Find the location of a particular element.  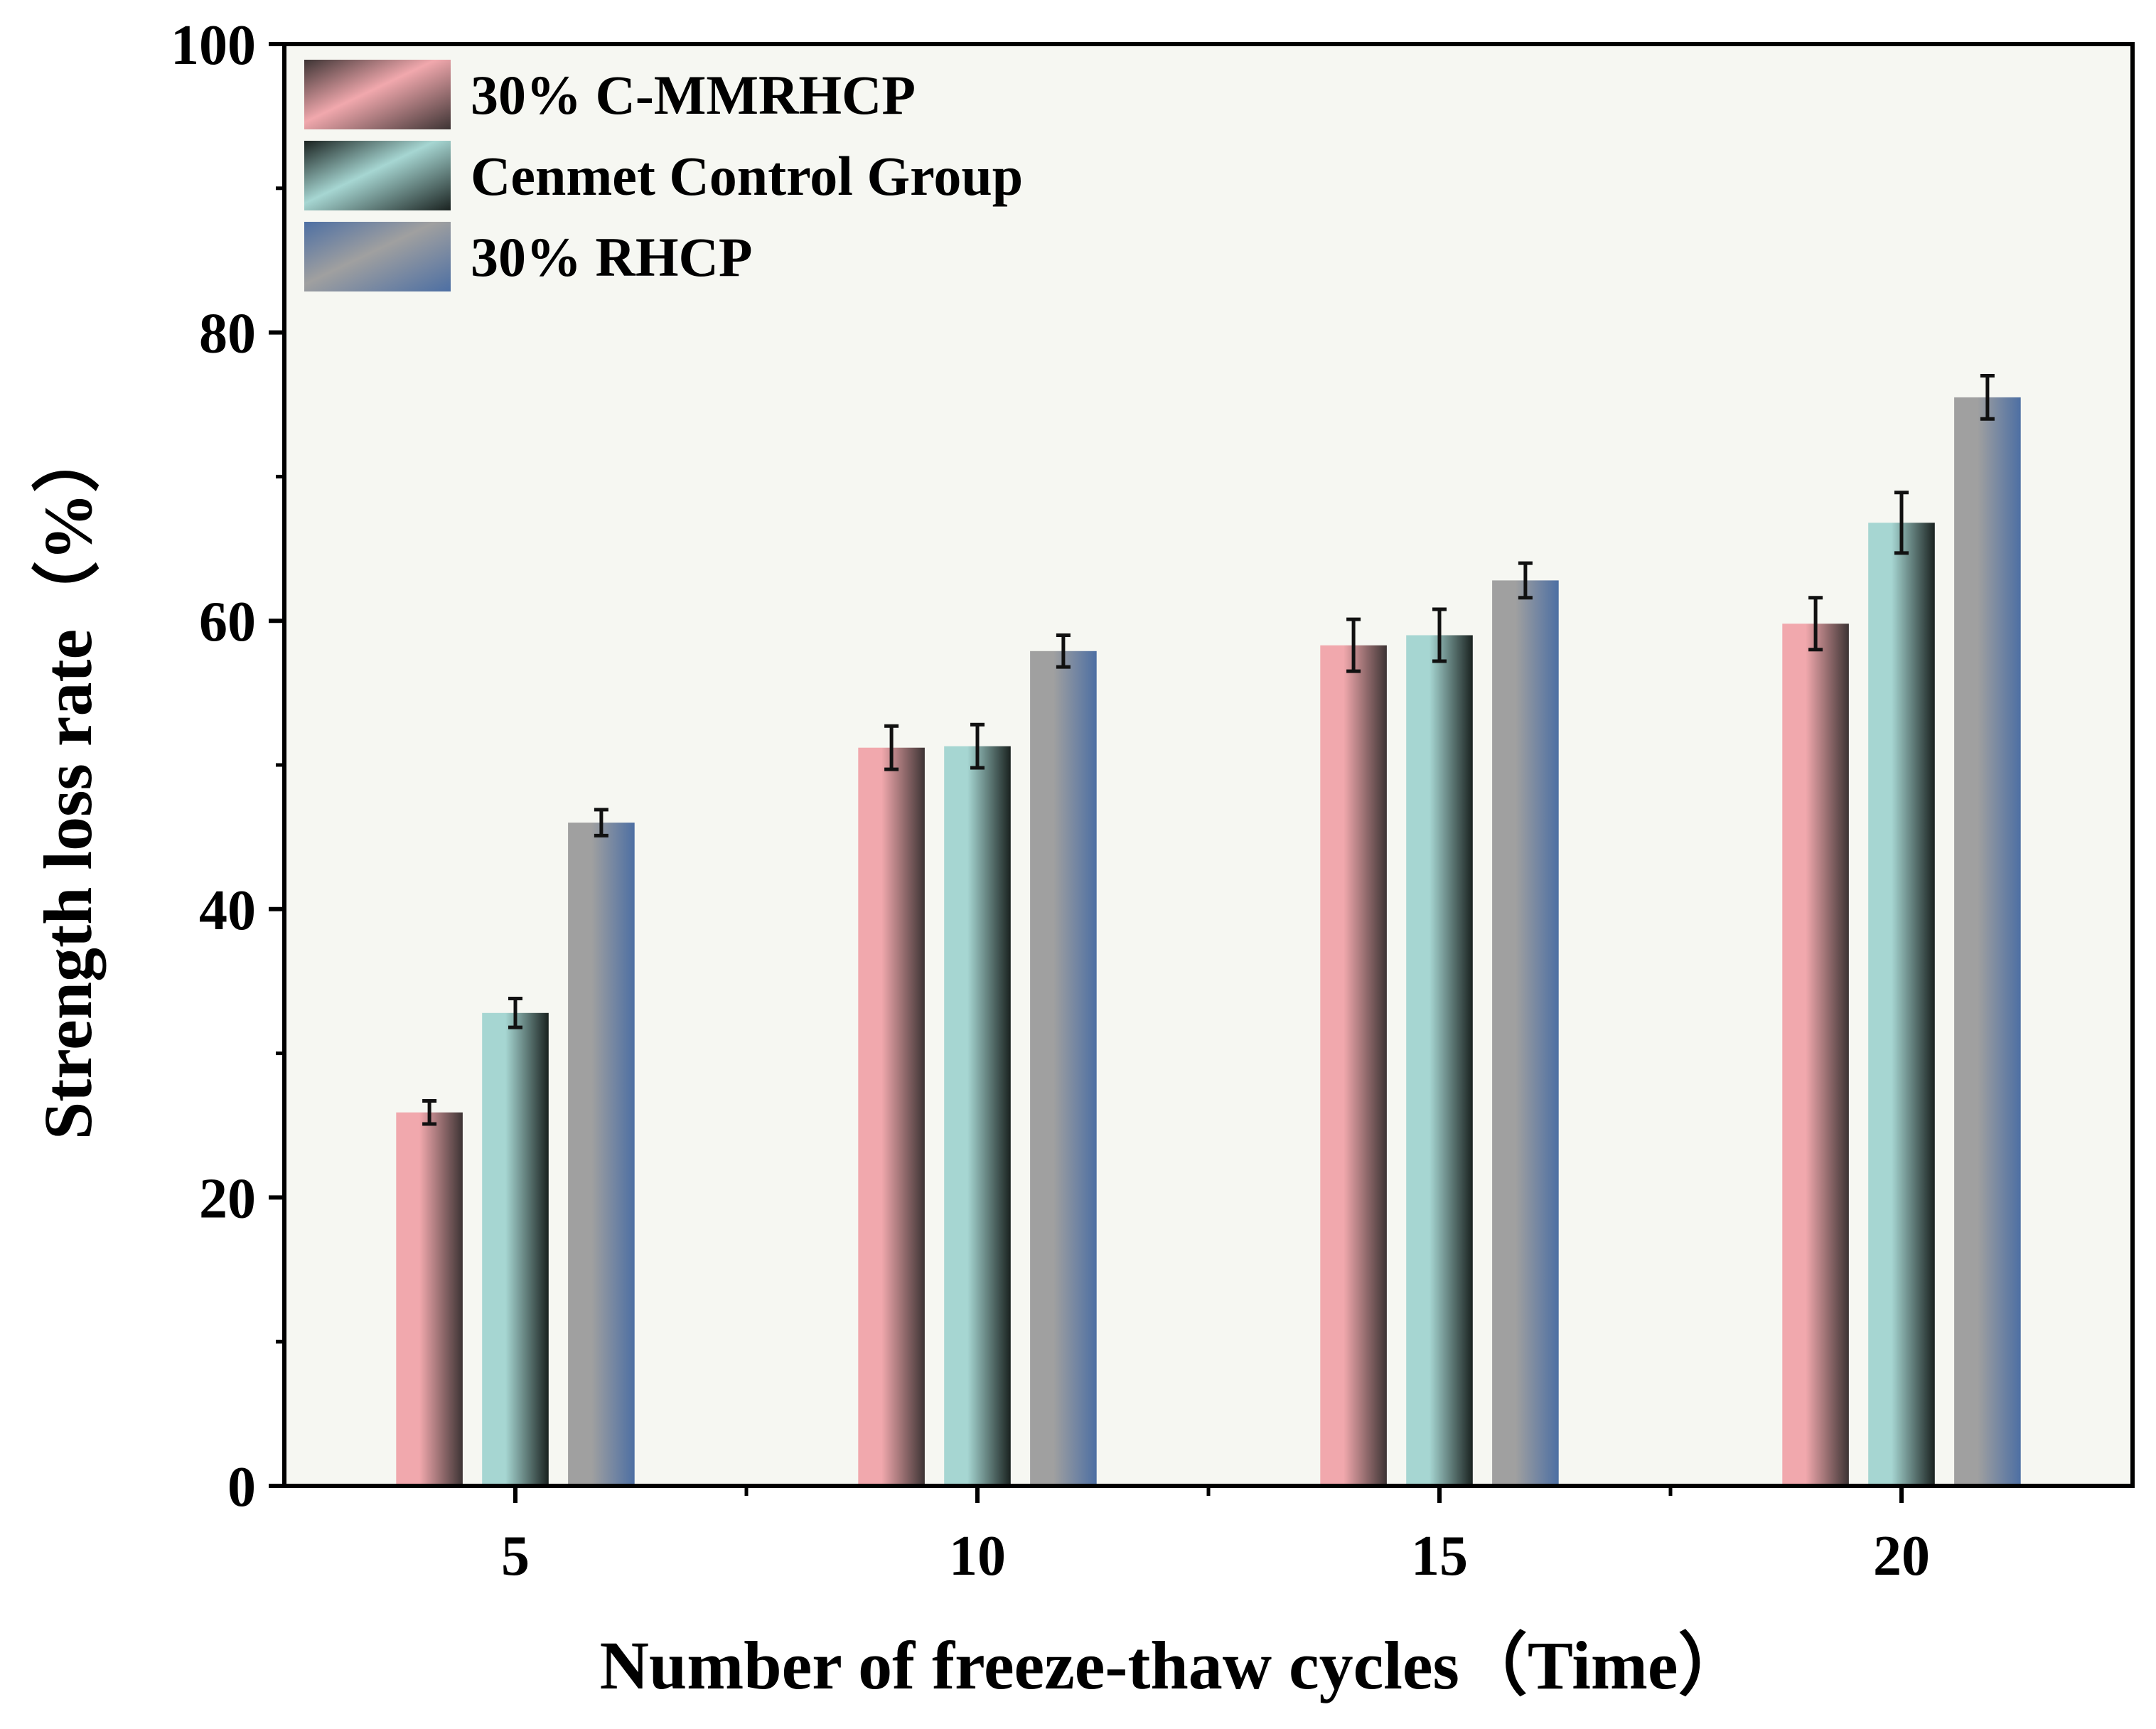

legend: 30% C-MMRHCP Cenmet Control Group 30% RHCP is located at coordinates (663, 176).